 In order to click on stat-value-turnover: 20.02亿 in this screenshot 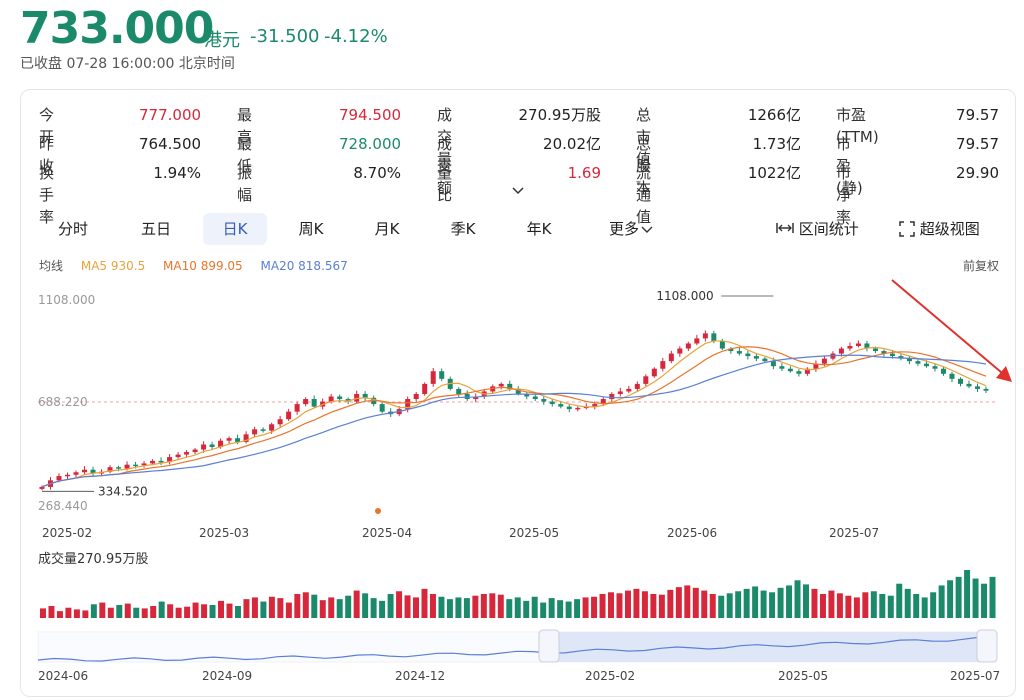, I will do `click(572, 144)`.